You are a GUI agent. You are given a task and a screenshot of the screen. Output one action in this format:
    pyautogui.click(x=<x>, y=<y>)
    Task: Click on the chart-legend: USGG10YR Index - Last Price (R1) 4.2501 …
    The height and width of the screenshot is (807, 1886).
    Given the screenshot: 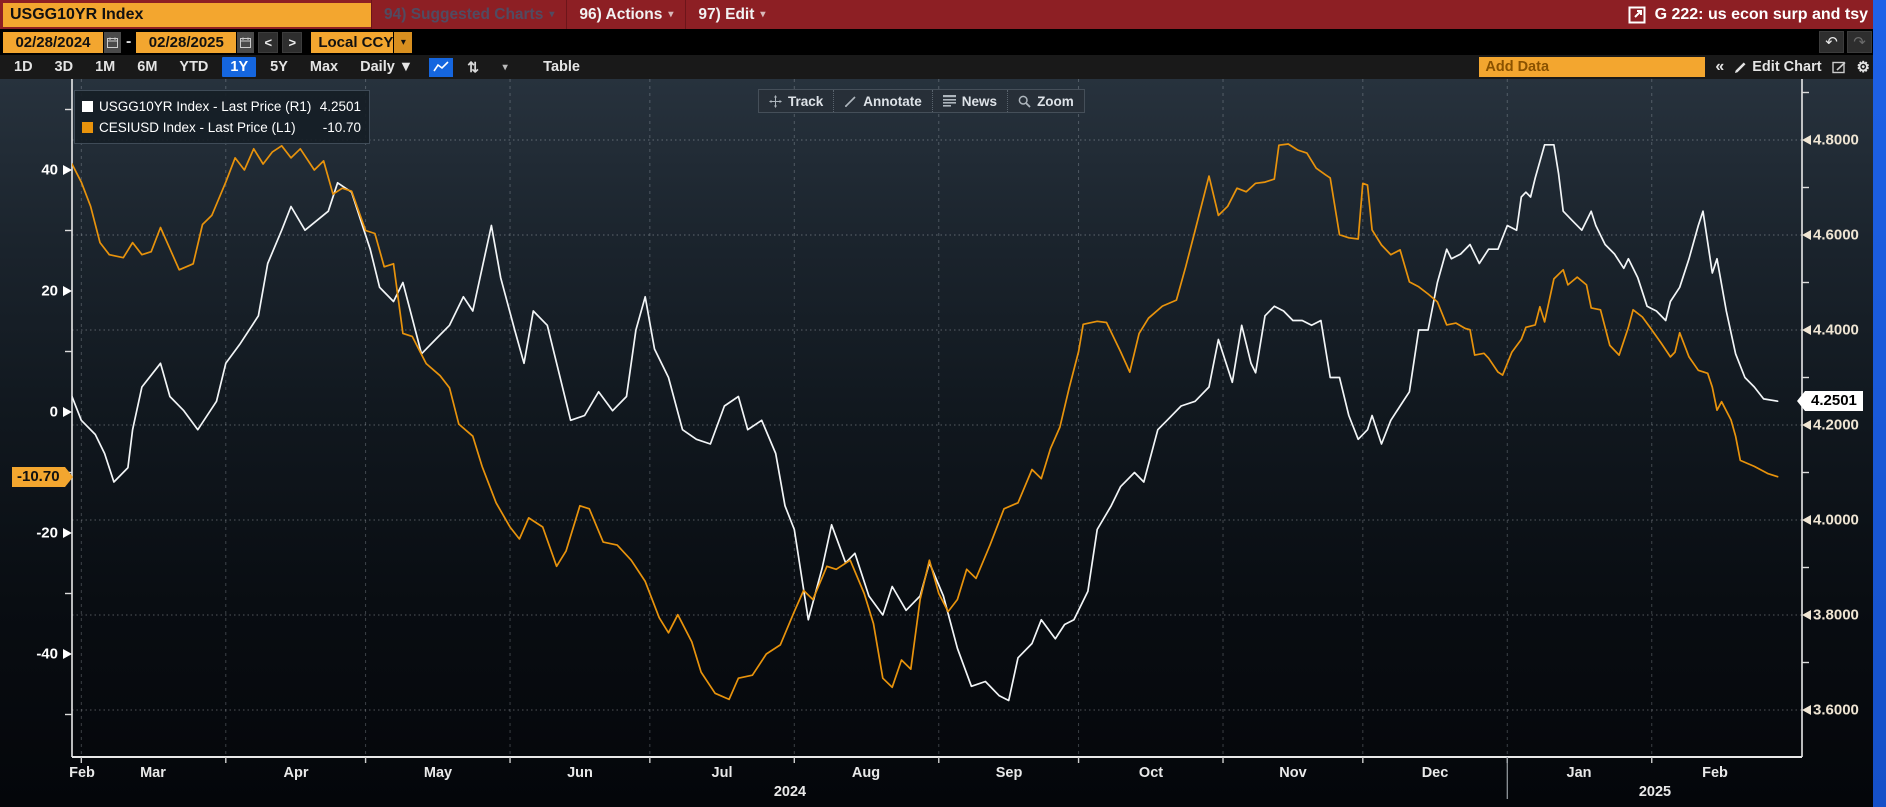 What is the action you would take?
    pyautogui.click(x=222, y=117)
    